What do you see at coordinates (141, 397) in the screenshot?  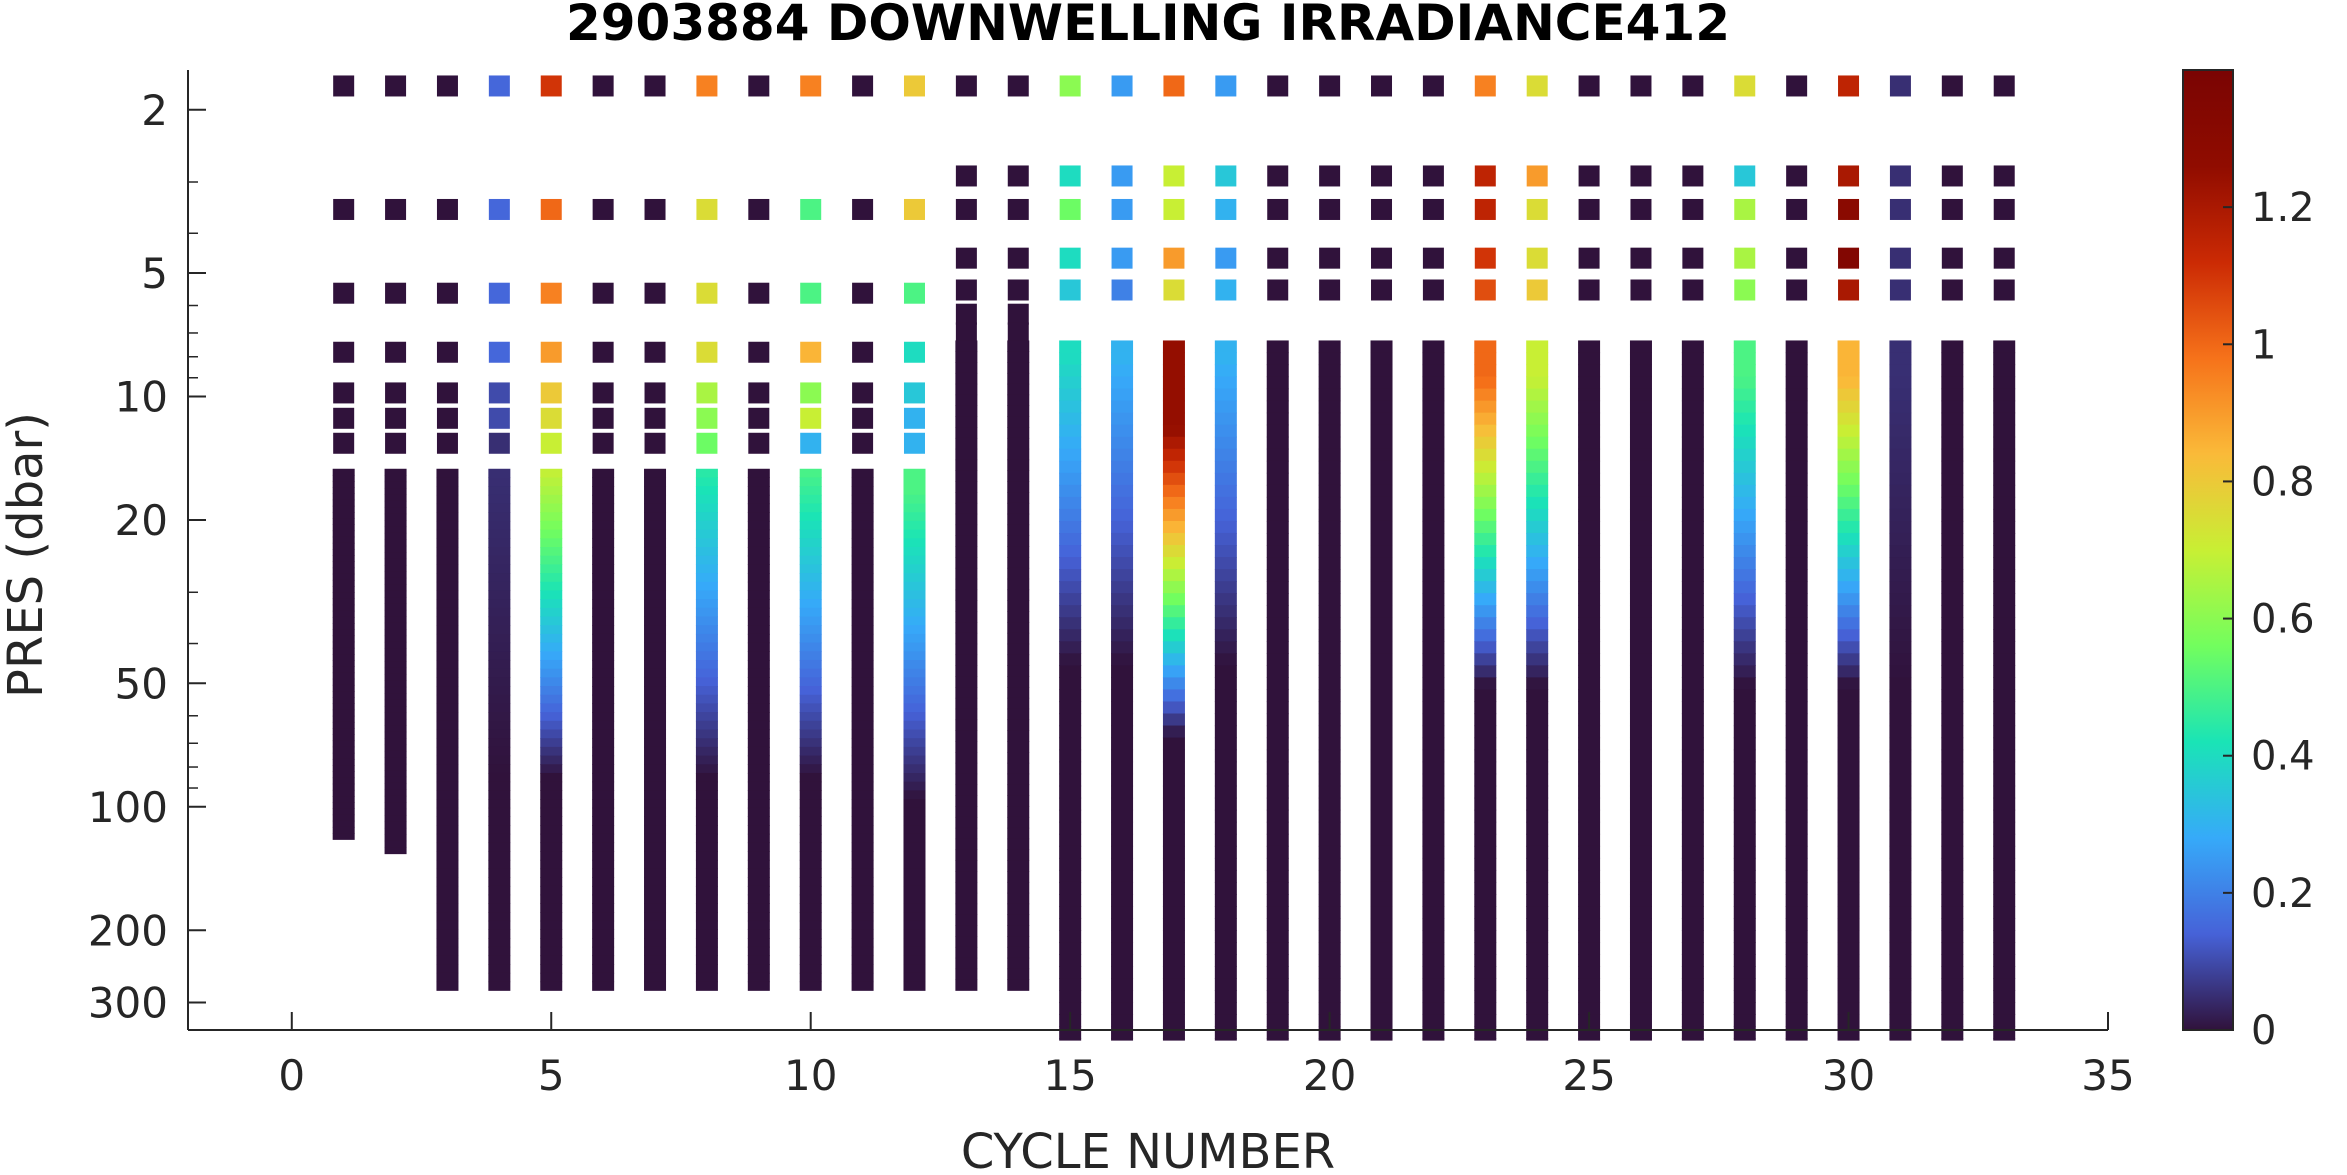 I see `y-tick-label: 10` at bounding box center [141, 397].